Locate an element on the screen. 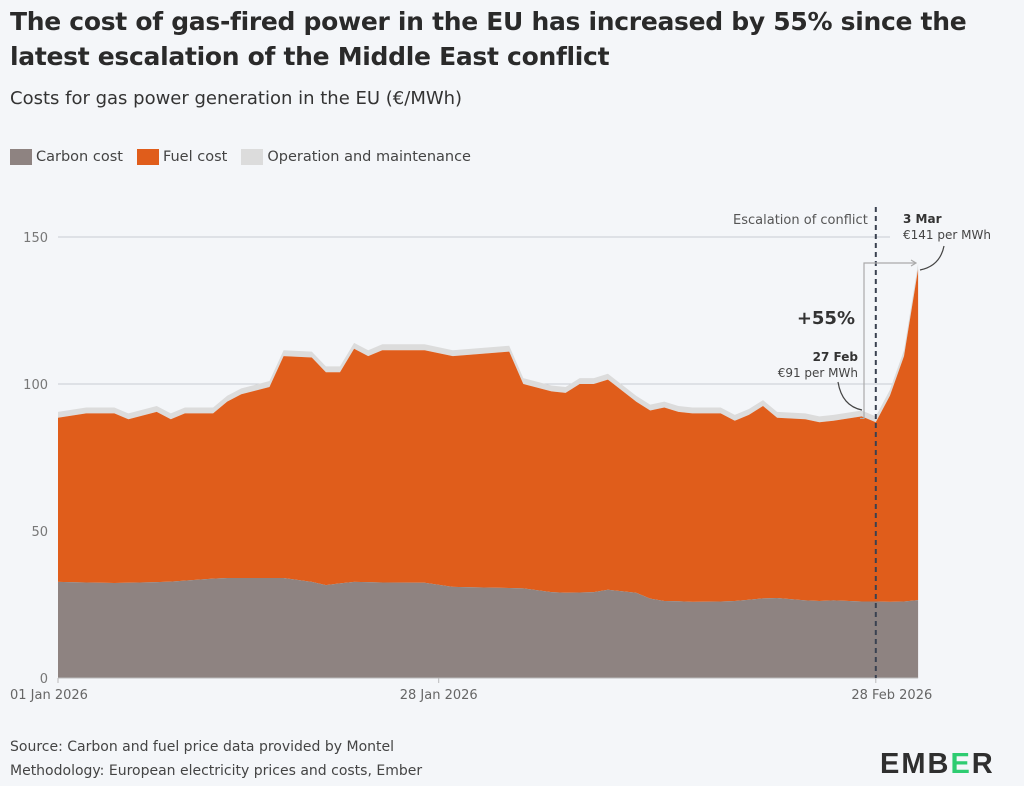  legend-item-fuel: Fuel cost is located at coordinates (182, 157).